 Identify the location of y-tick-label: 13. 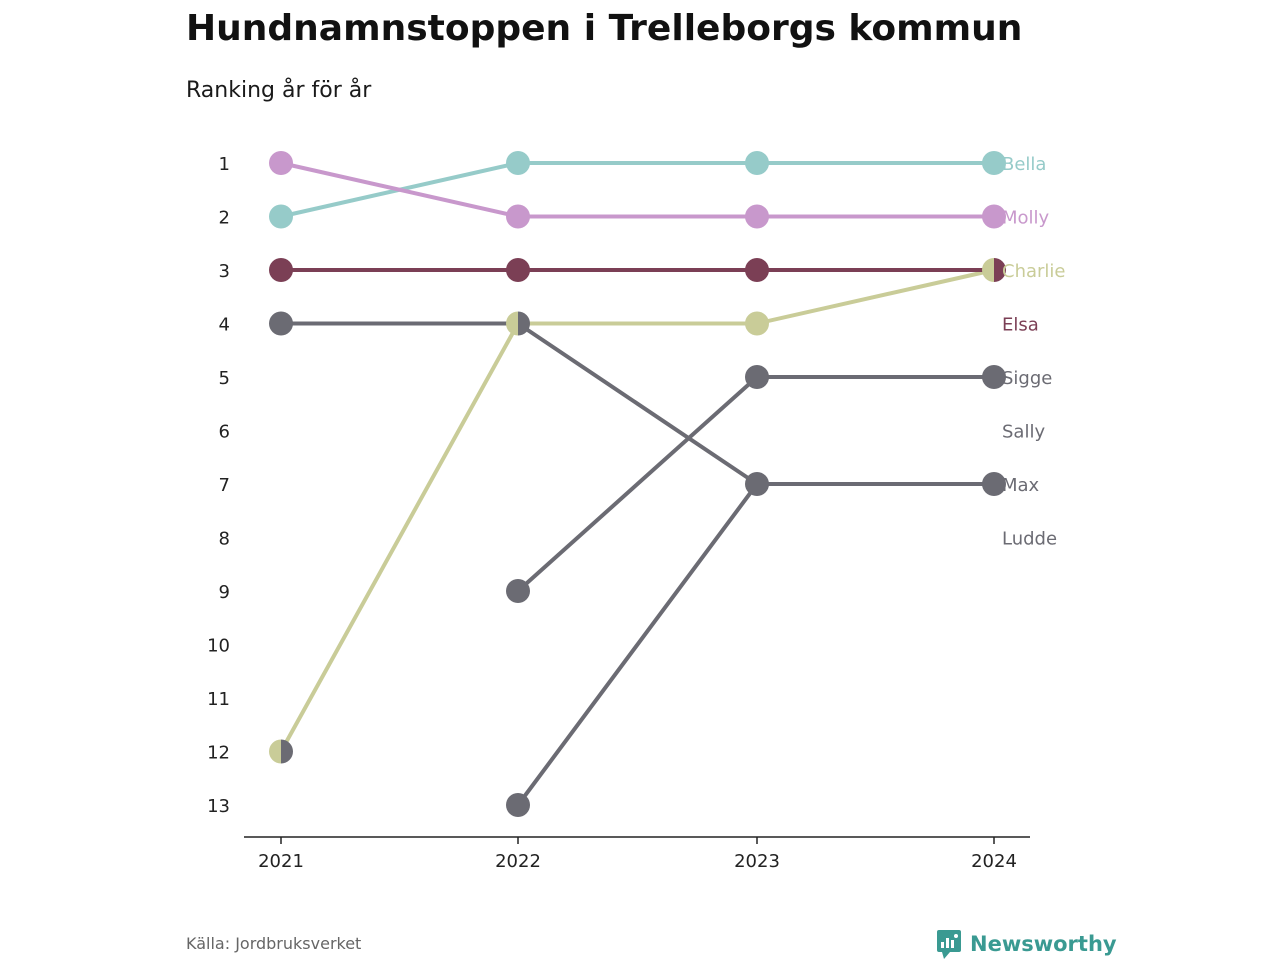
(218, 806).